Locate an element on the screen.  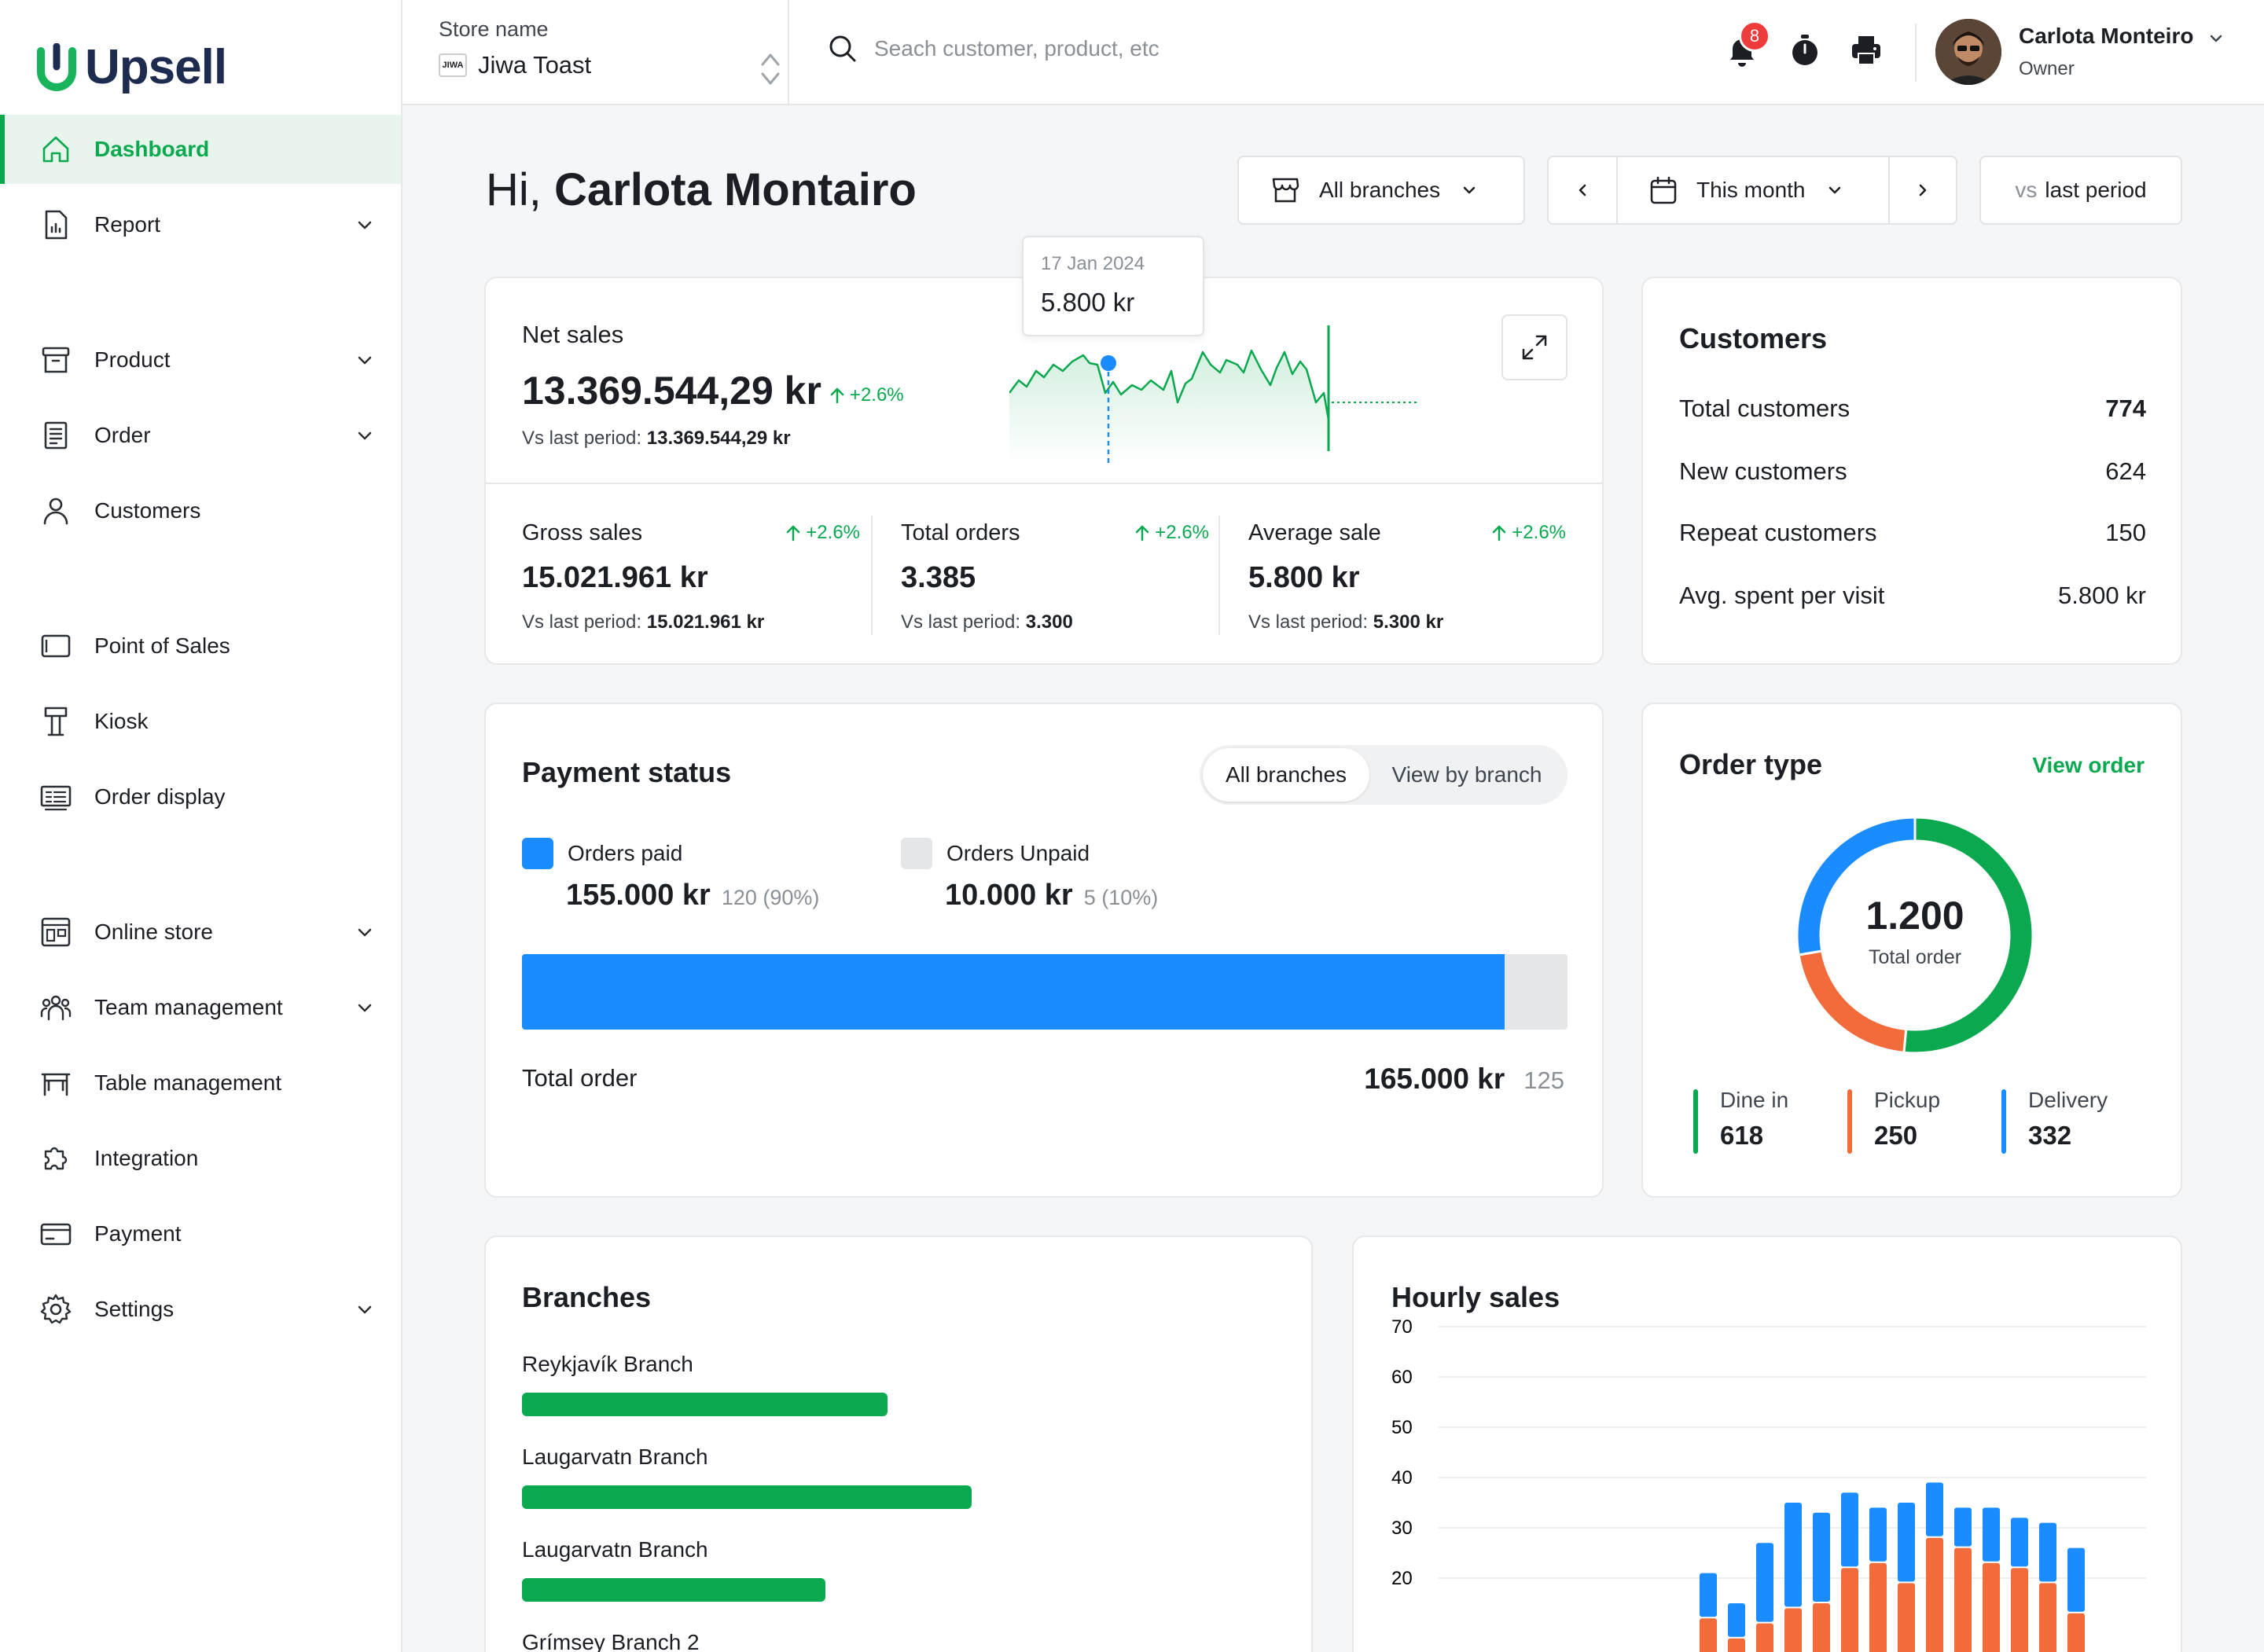
stat-change: +2.6% is located at coordinates (1528, 533).